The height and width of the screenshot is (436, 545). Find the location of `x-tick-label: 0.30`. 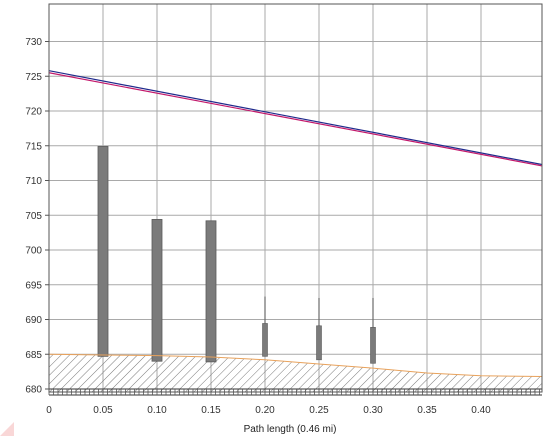

x-tick-label: 0.30 is located at coordinates (373, 410).